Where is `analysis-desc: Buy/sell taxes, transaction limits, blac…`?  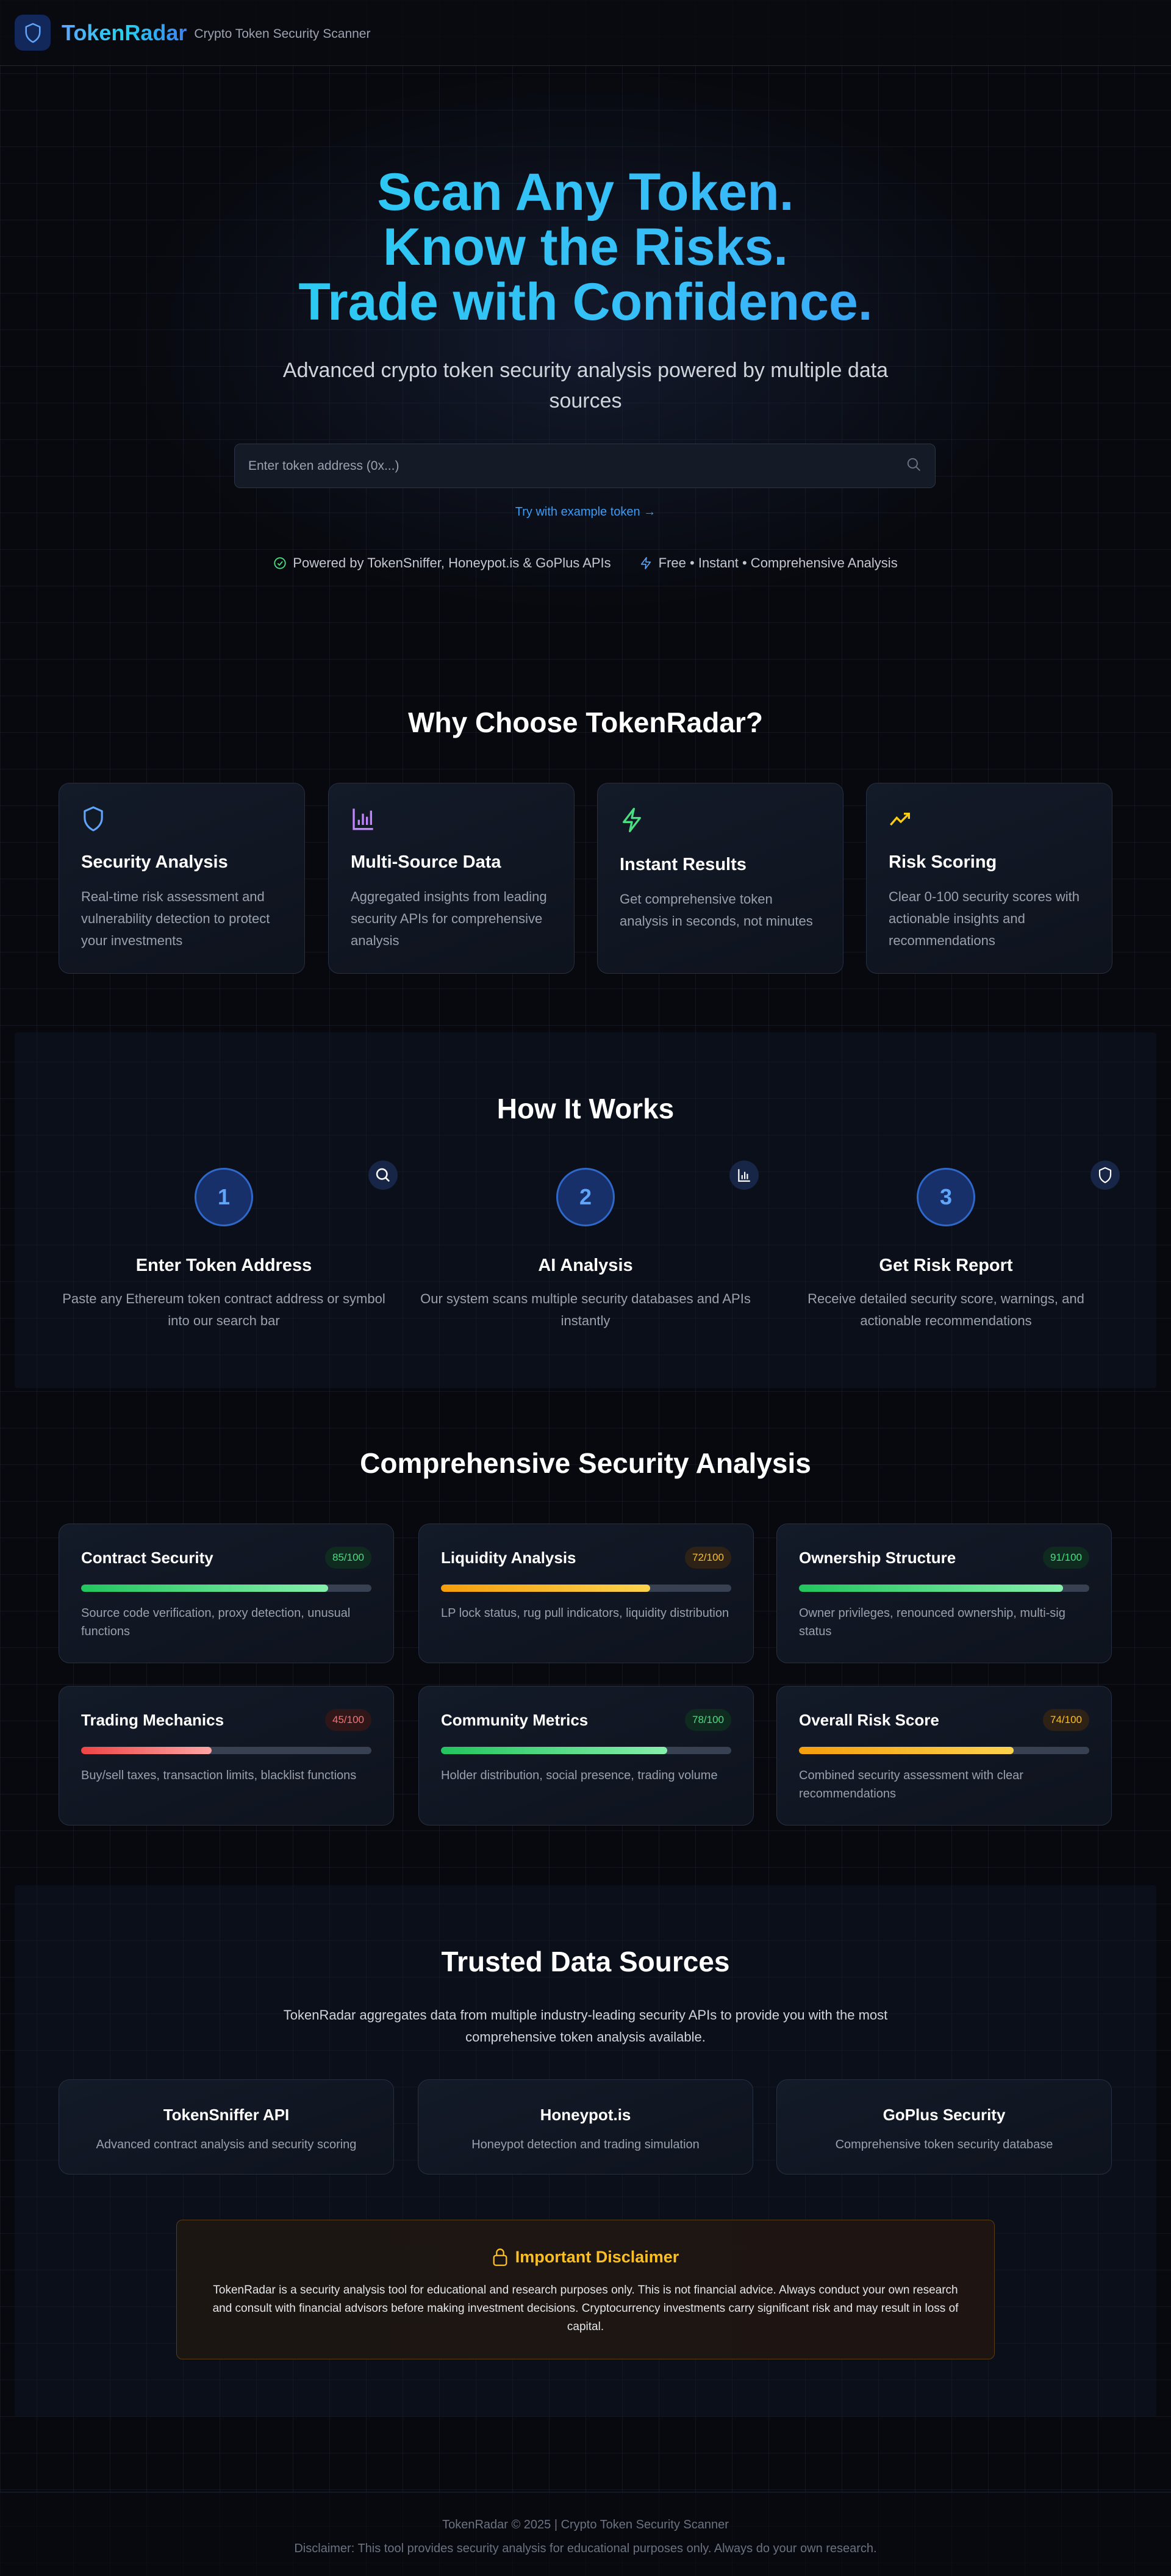 analysis-desc: Buy/sell taxes, transaction limits, blac… is located at coordinates (219, 1775).